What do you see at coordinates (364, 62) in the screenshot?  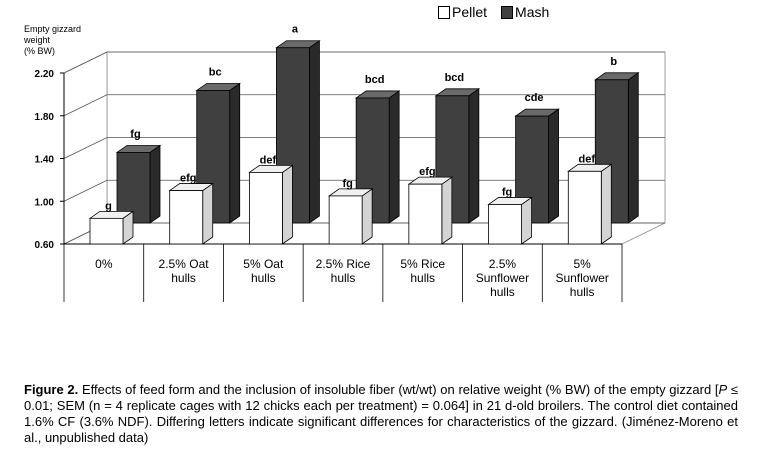 I see `gridline` at bounding box center [364, 62].